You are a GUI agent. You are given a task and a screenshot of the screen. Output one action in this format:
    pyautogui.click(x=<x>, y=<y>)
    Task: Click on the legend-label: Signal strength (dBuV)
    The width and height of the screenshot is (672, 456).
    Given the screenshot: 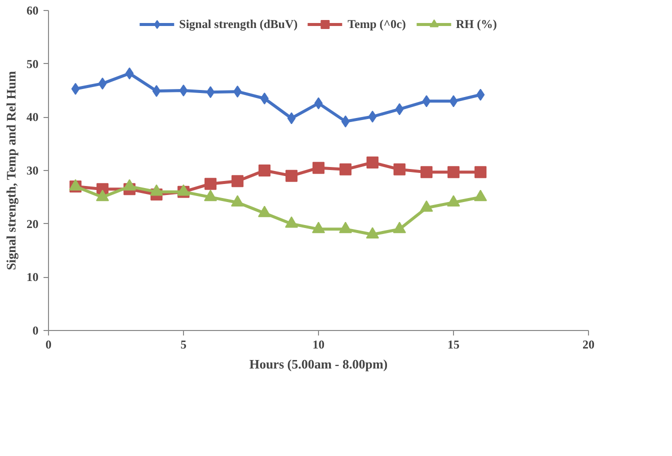 What is the action you would take?
    pyautogui.click(x=238, y=24)
    